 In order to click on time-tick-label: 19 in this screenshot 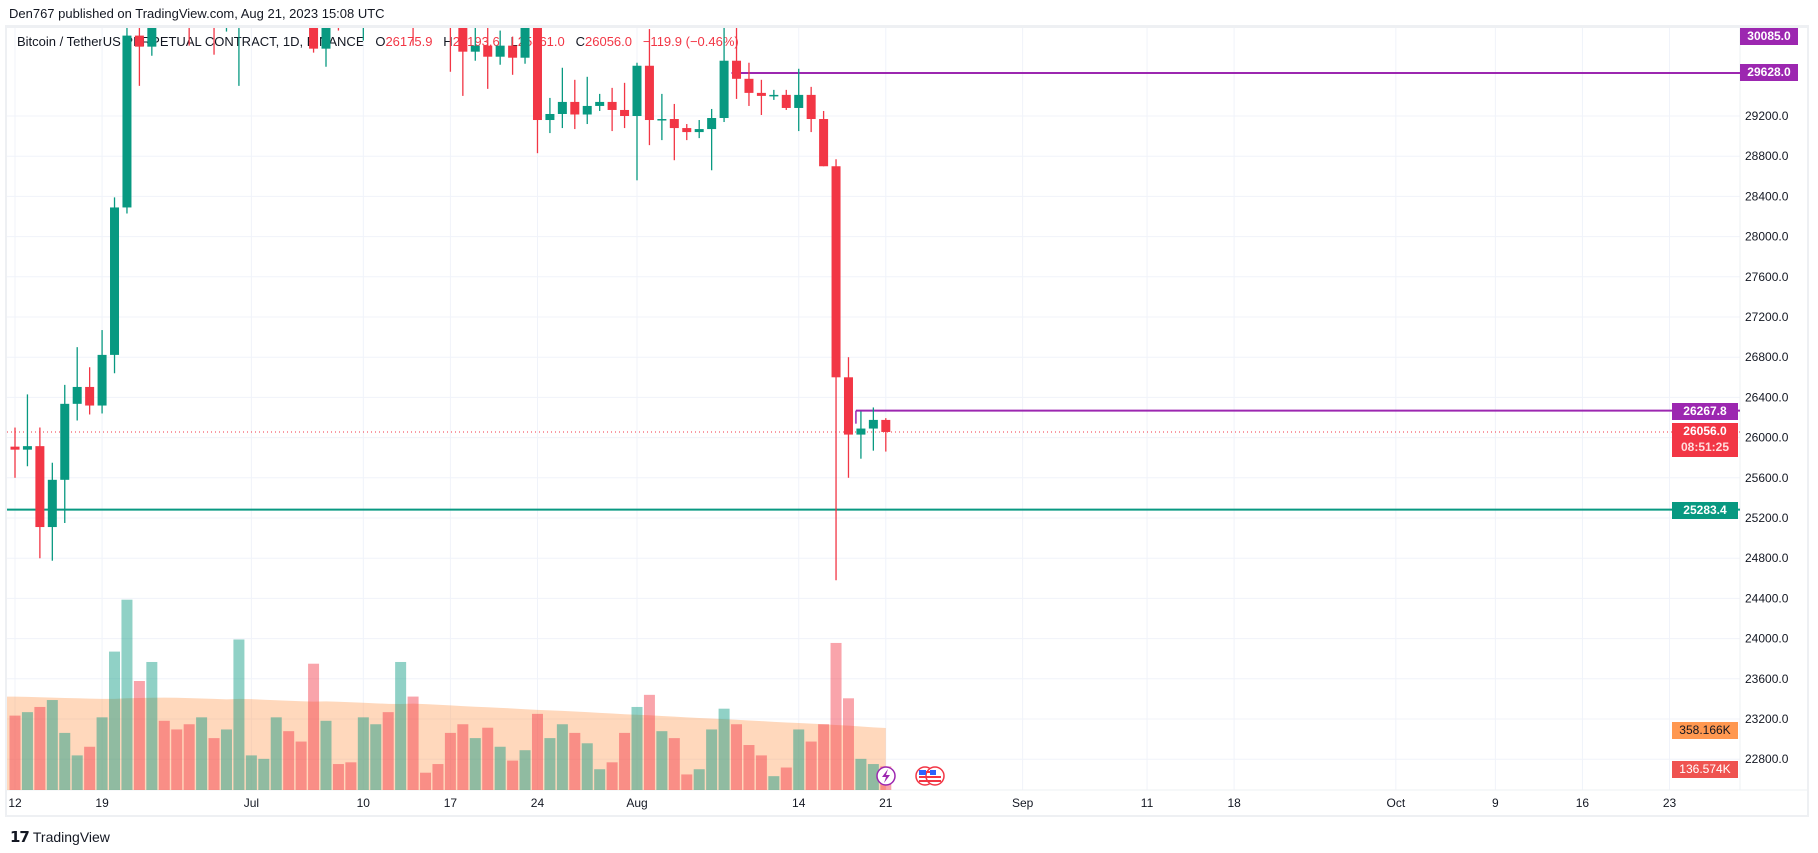, I will do `click(102, 803)`.